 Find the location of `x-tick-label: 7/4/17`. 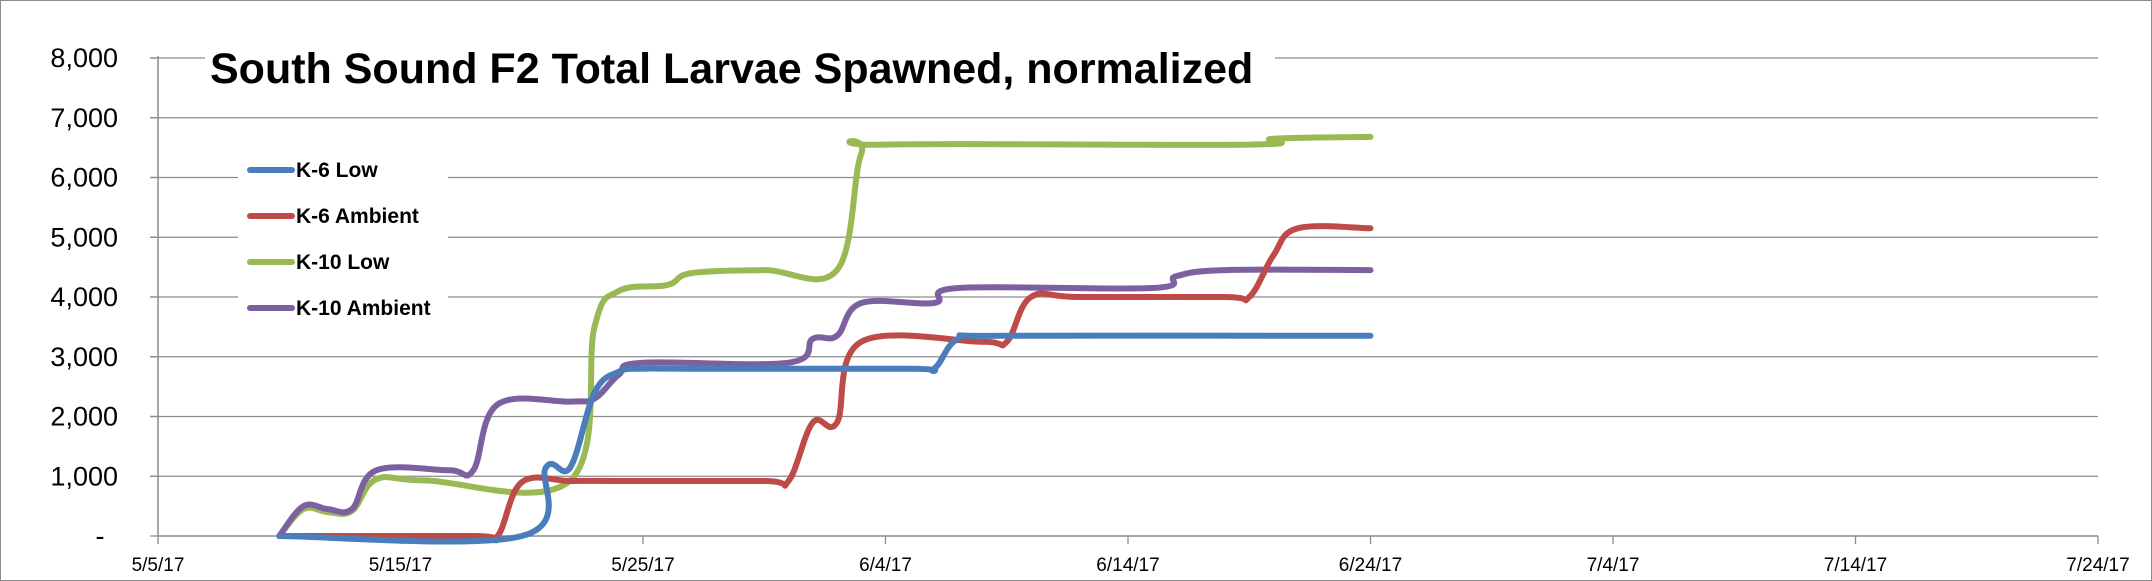

x-tick-label: 7/4/17 is located at coordinates (1613, 565).